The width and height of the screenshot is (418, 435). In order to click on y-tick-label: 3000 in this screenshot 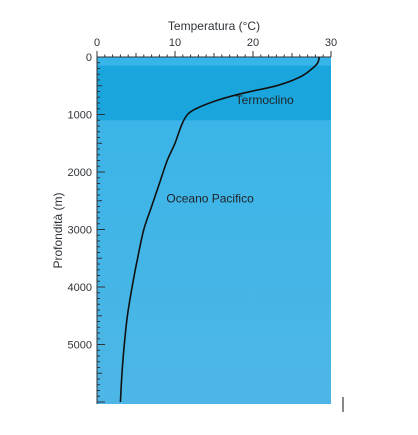, I will do `click(80, 231)`.